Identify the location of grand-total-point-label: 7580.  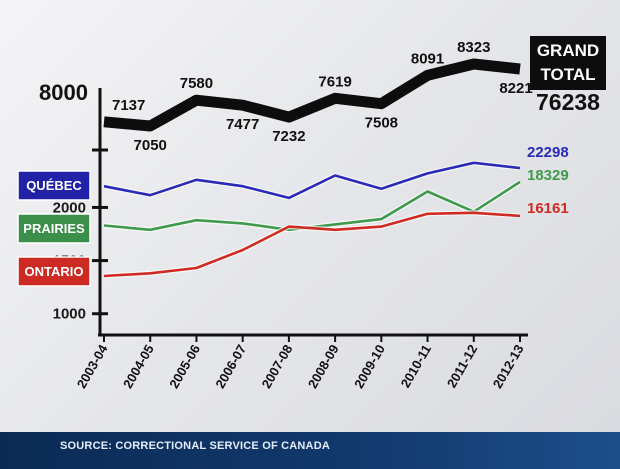
(196, 83).